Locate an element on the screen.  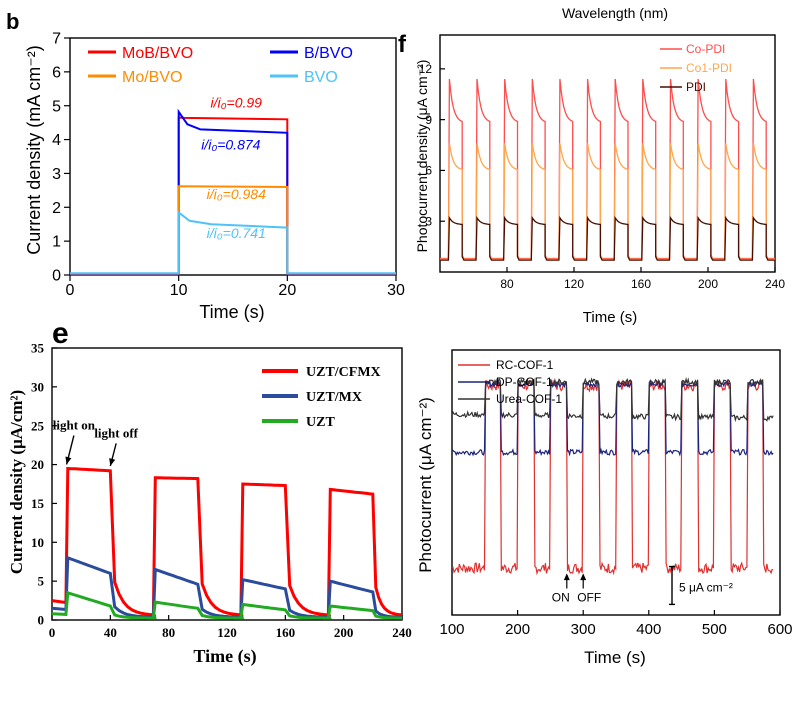
panel-g-xtick-100-label: 100 is located at coordinates (451, 629).